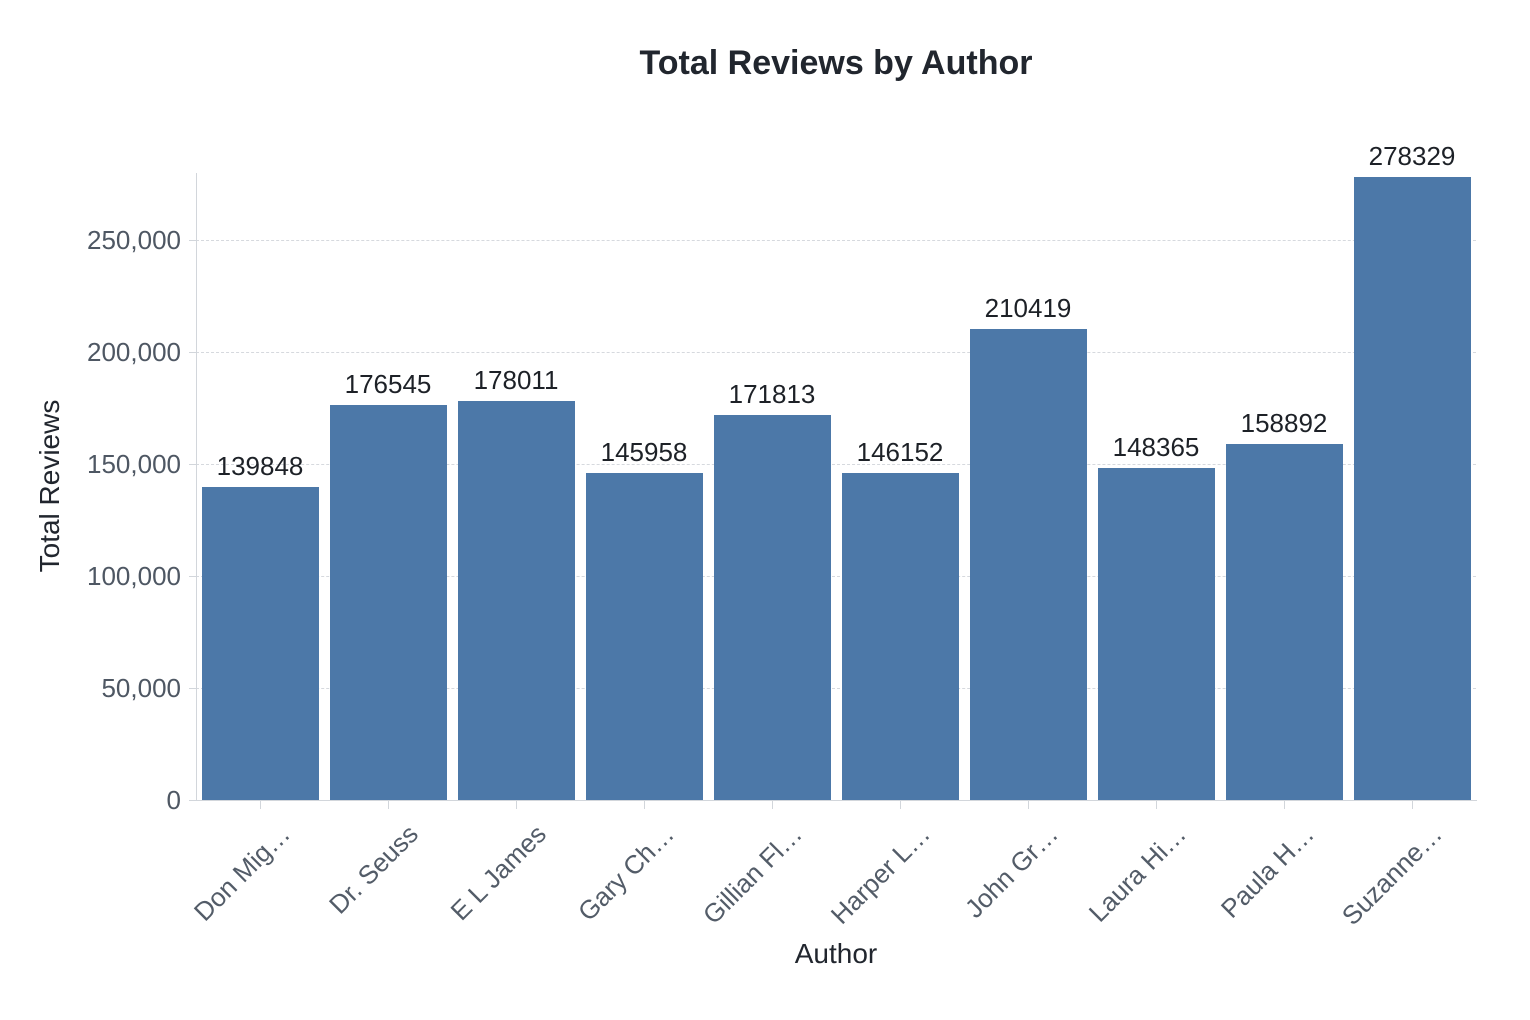  Describe the element at coordinates (196, 487) in the screenshot. I see `y-axis-line` at that location.